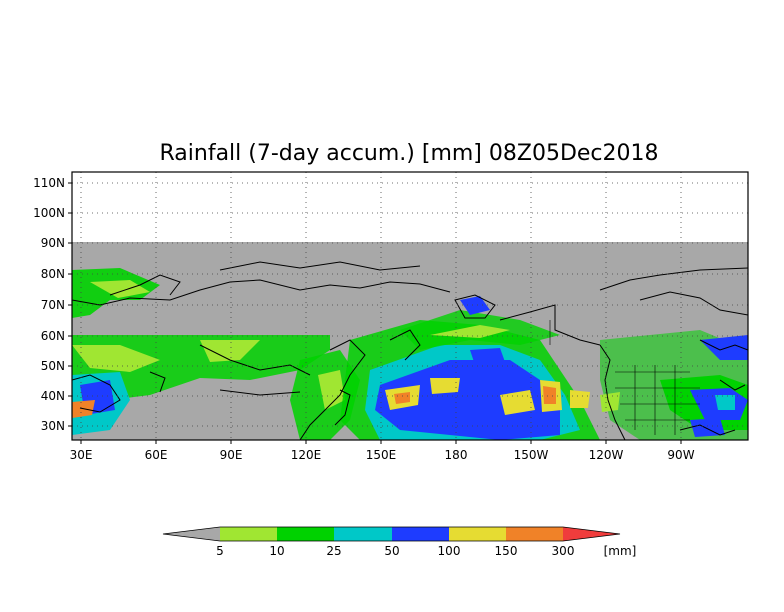  What do you see at coordinates (391, 551) in the screenshot?
I see `legend-label-50: 50` at bounding box center [391, 551].